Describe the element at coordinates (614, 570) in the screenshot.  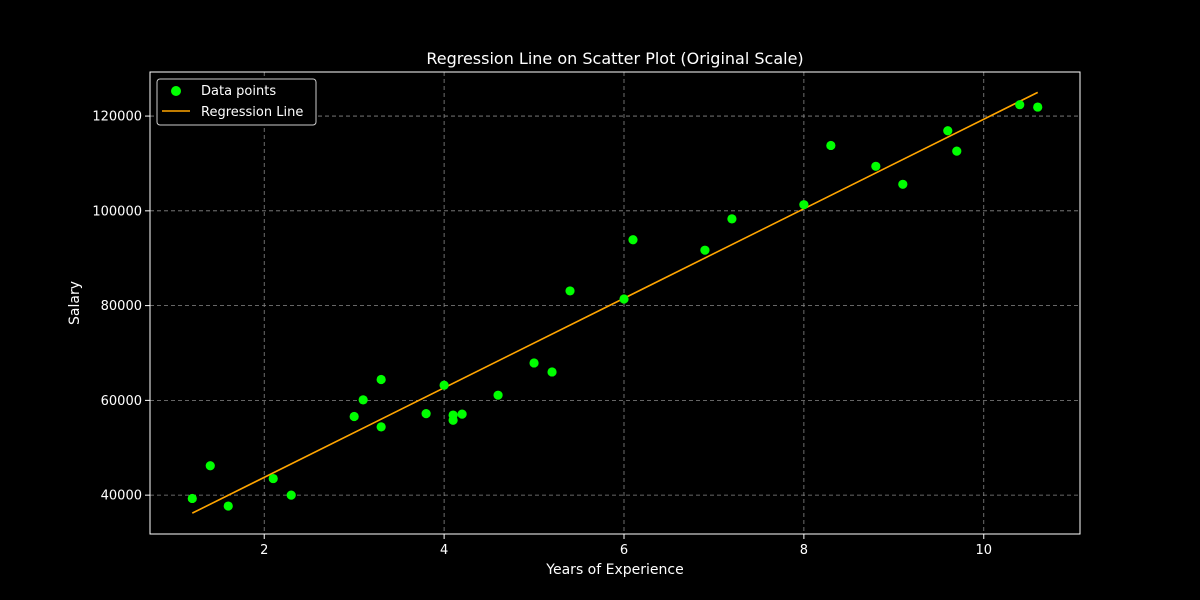
I see `x-axis-label: Years of Experience` at that location.